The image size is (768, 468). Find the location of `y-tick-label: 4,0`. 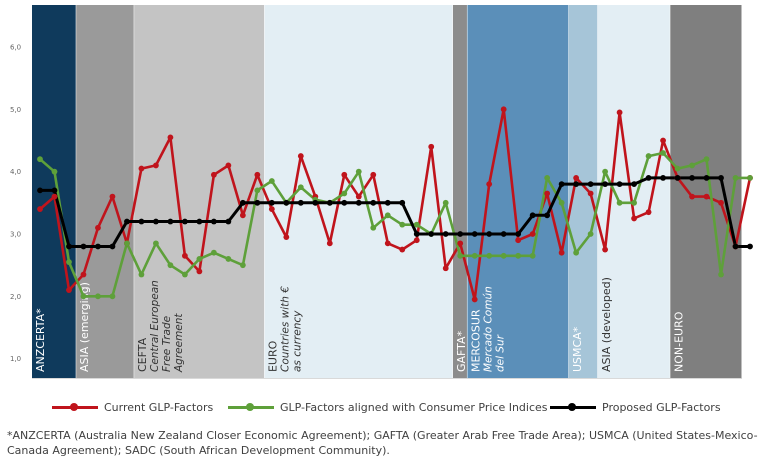

y-tick-label: 4,0 is located at coordinates (15, 172).